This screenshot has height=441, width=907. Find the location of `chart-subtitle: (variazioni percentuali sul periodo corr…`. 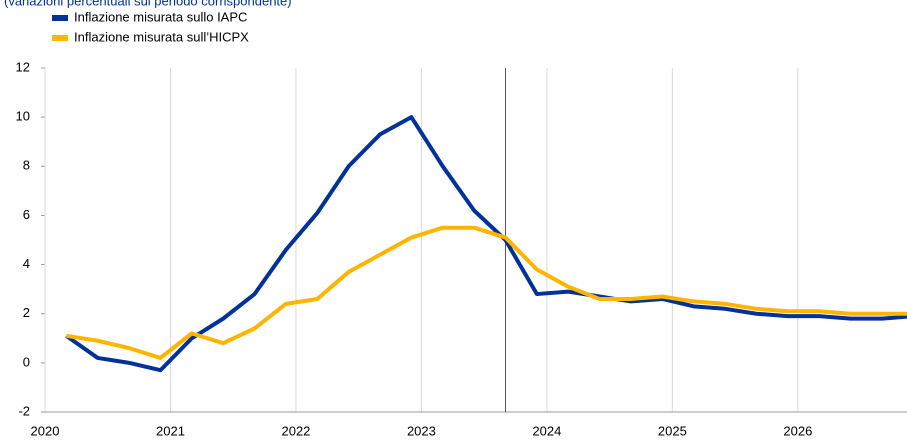

chart-subtitle: (variazioni percentuali sul periodo corr… is located at coordinates (148, 4).